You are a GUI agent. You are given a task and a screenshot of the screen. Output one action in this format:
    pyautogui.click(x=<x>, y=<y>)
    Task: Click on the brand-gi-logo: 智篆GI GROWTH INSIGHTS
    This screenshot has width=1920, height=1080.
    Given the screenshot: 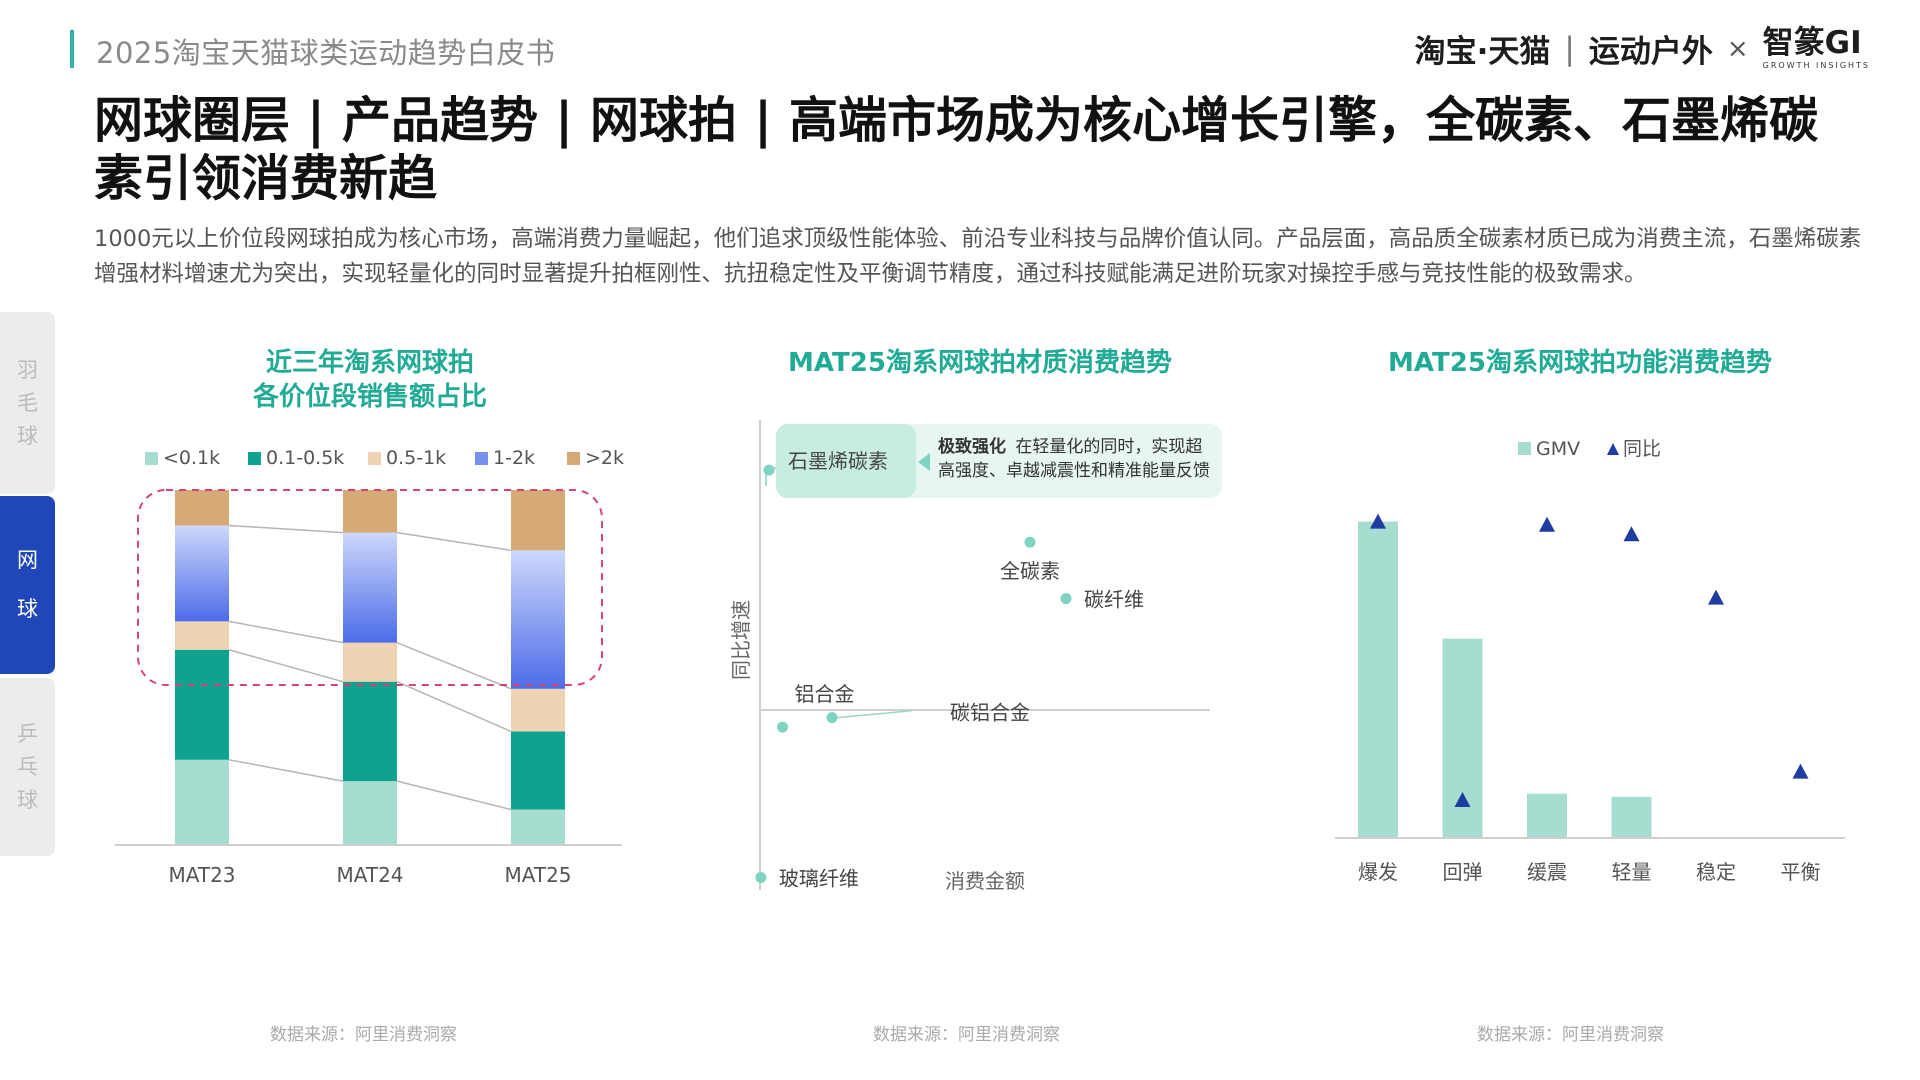 What is the action you would take?
    pyautogui.click(x=1816, y=47)
    